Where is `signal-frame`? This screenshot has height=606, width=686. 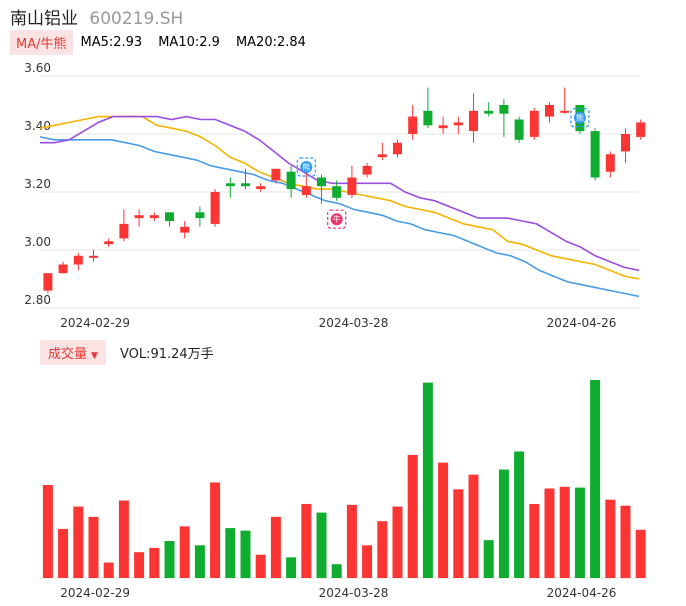 signal-frame is located at coordinates (337, 219).